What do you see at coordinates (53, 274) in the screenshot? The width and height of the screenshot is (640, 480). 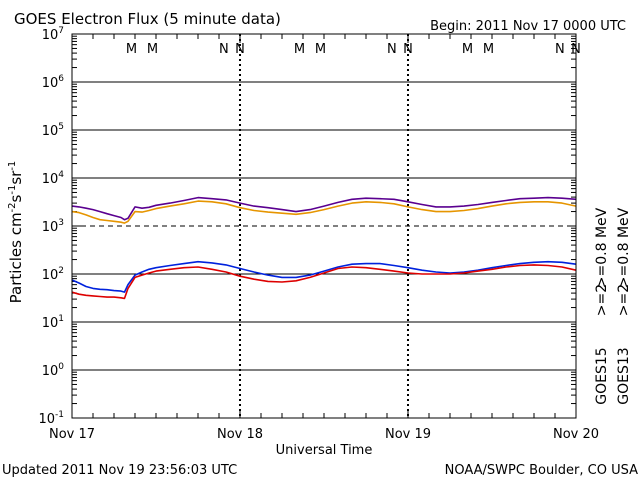 I see `y-tick-label: 10²` at bounding box center [53, 274].